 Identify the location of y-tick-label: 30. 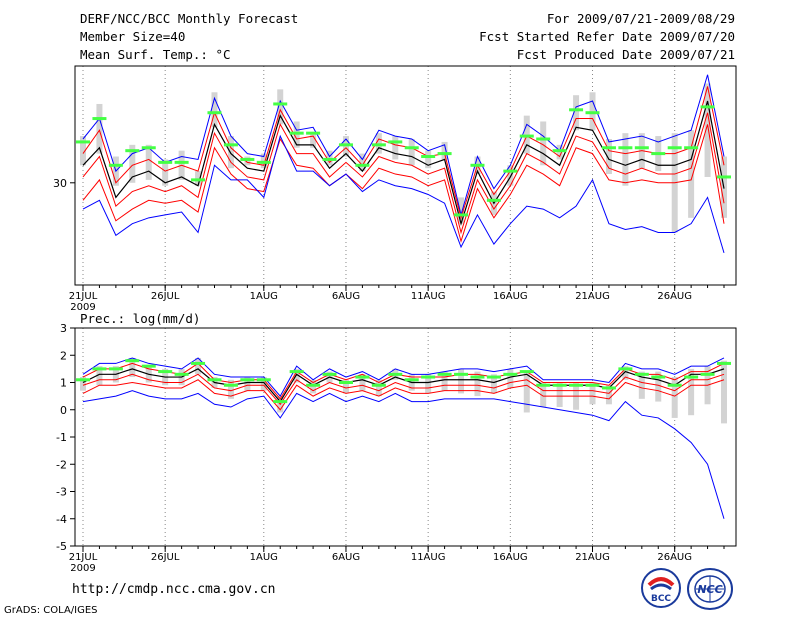
(60, 183).